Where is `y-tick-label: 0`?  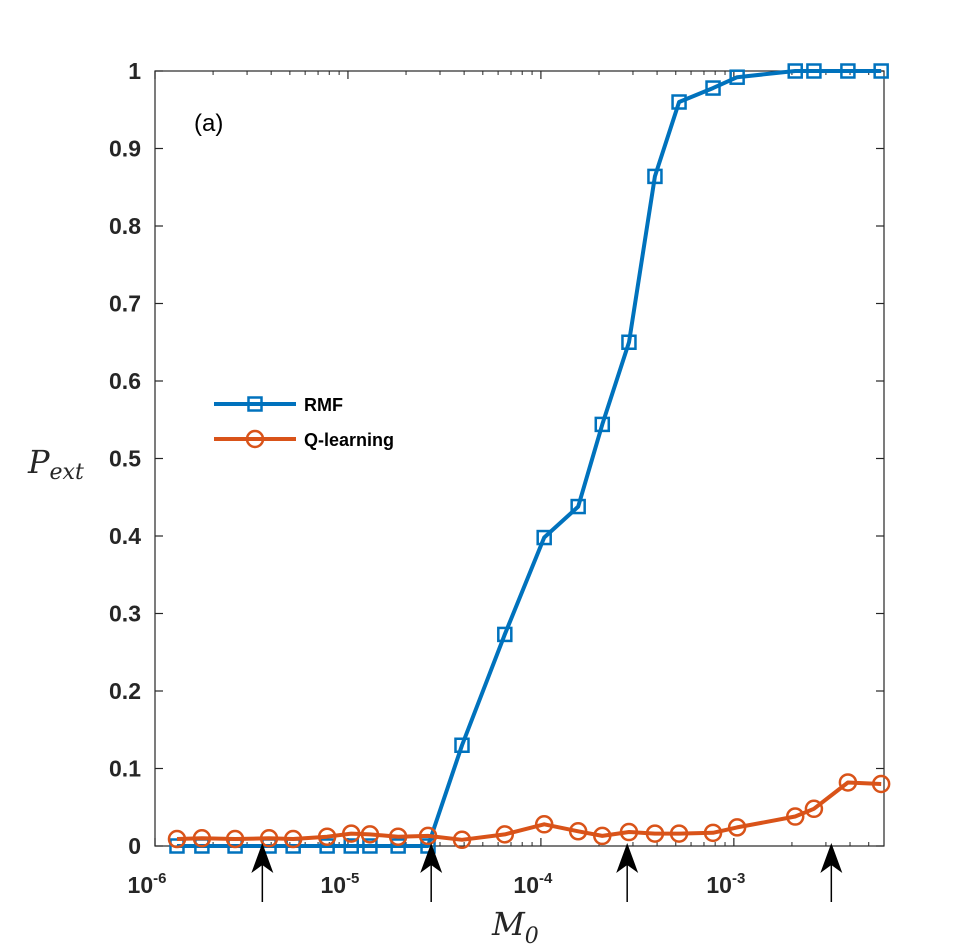
y-tick-label: 0 is located at coordinates (134, 846).